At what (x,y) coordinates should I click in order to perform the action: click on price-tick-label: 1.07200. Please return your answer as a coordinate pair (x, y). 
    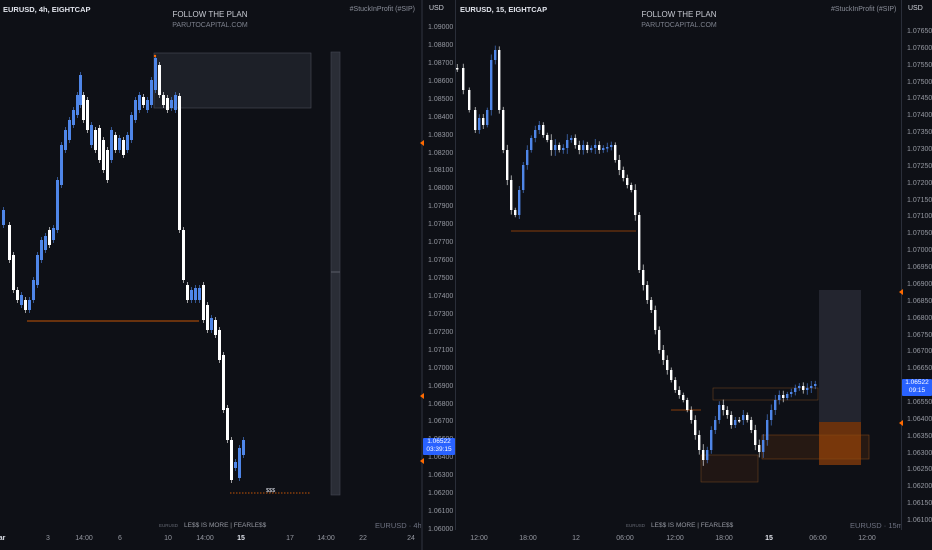
    Looking at the image, I should click on (441, 332).